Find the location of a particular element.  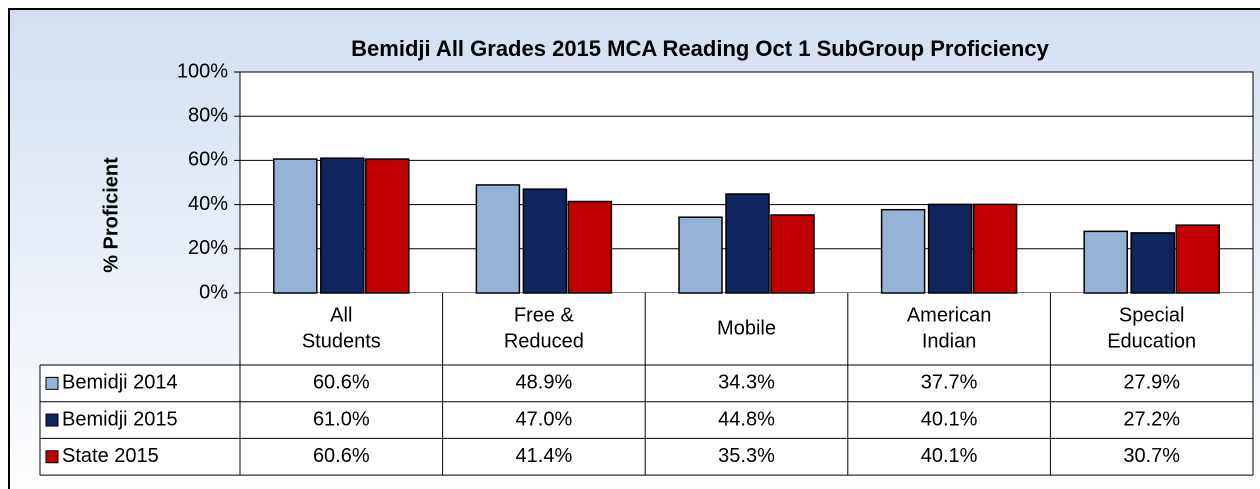

data-label: 47.0% is located at coordinates (544, 419).